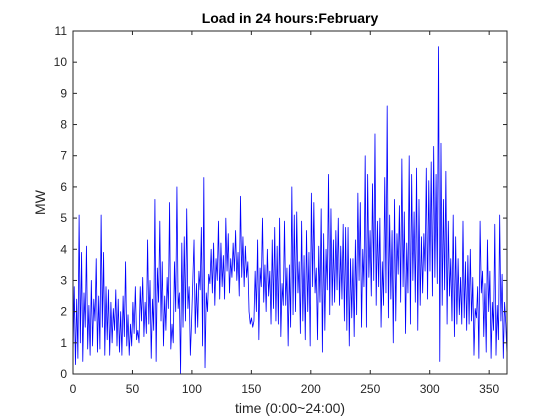 This screenshot has width=560, height=420. Describe the element at coordinates (63, 156) in the screenshot. I see `y-tick-label: 7` at that location.